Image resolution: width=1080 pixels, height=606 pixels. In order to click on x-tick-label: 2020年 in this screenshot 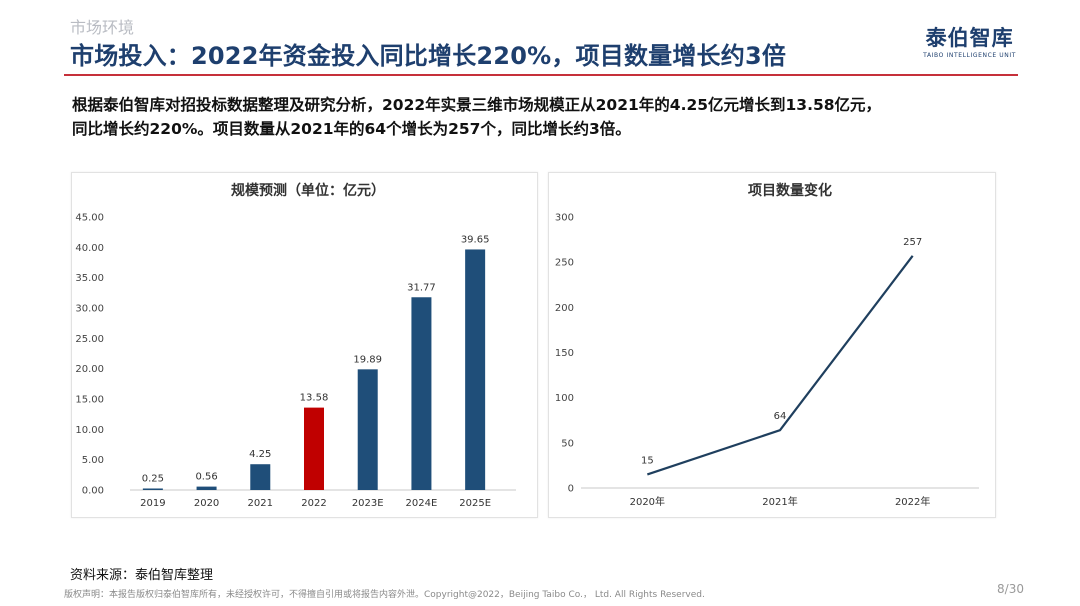, I will do `click(647, 501)`.